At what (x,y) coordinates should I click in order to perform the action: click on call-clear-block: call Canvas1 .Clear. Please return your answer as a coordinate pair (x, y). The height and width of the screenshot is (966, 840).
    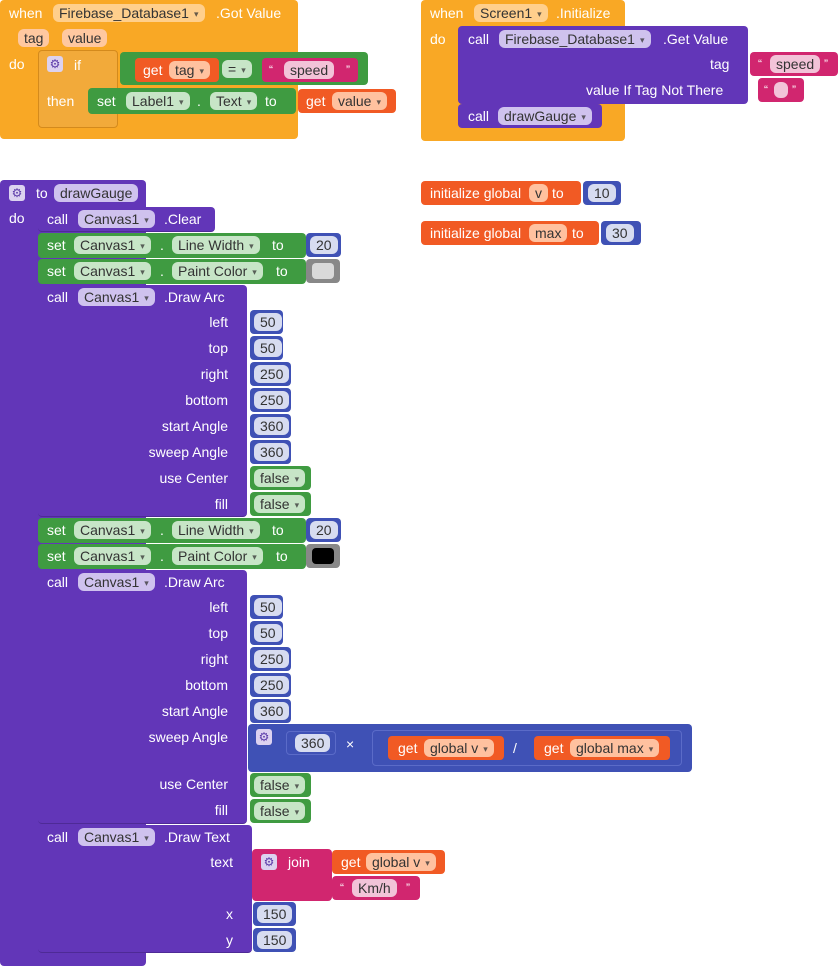
    Looking at the image, I should click on (126, 219).